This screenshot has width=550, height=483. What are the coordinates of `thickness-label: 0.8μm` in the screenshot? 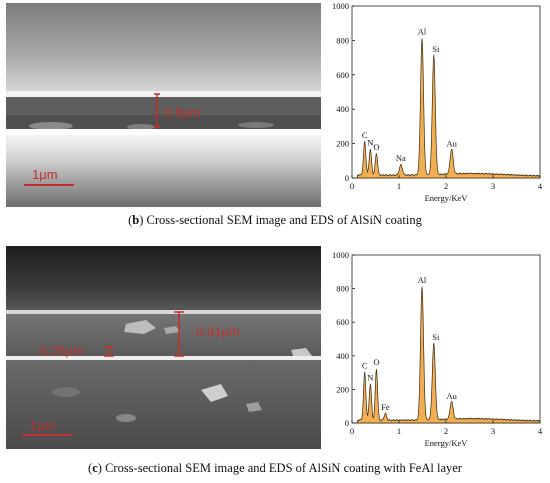 It's located at (182, 112).